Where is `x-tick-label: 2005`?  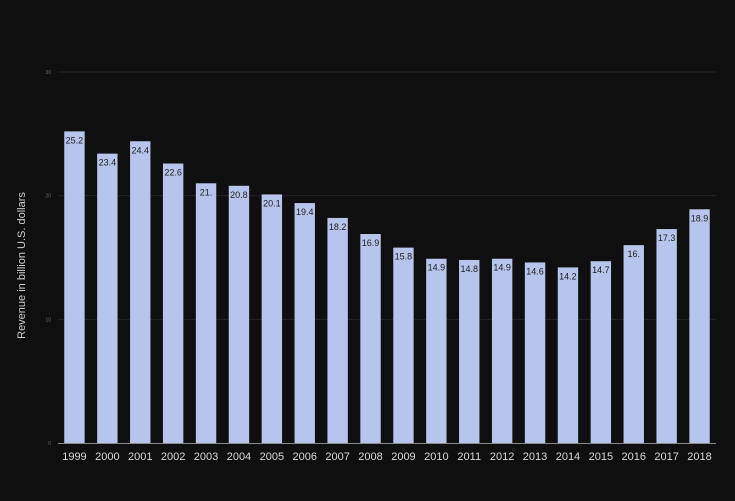
x-tick-label: 2005 is located at coordinates (272, 457).